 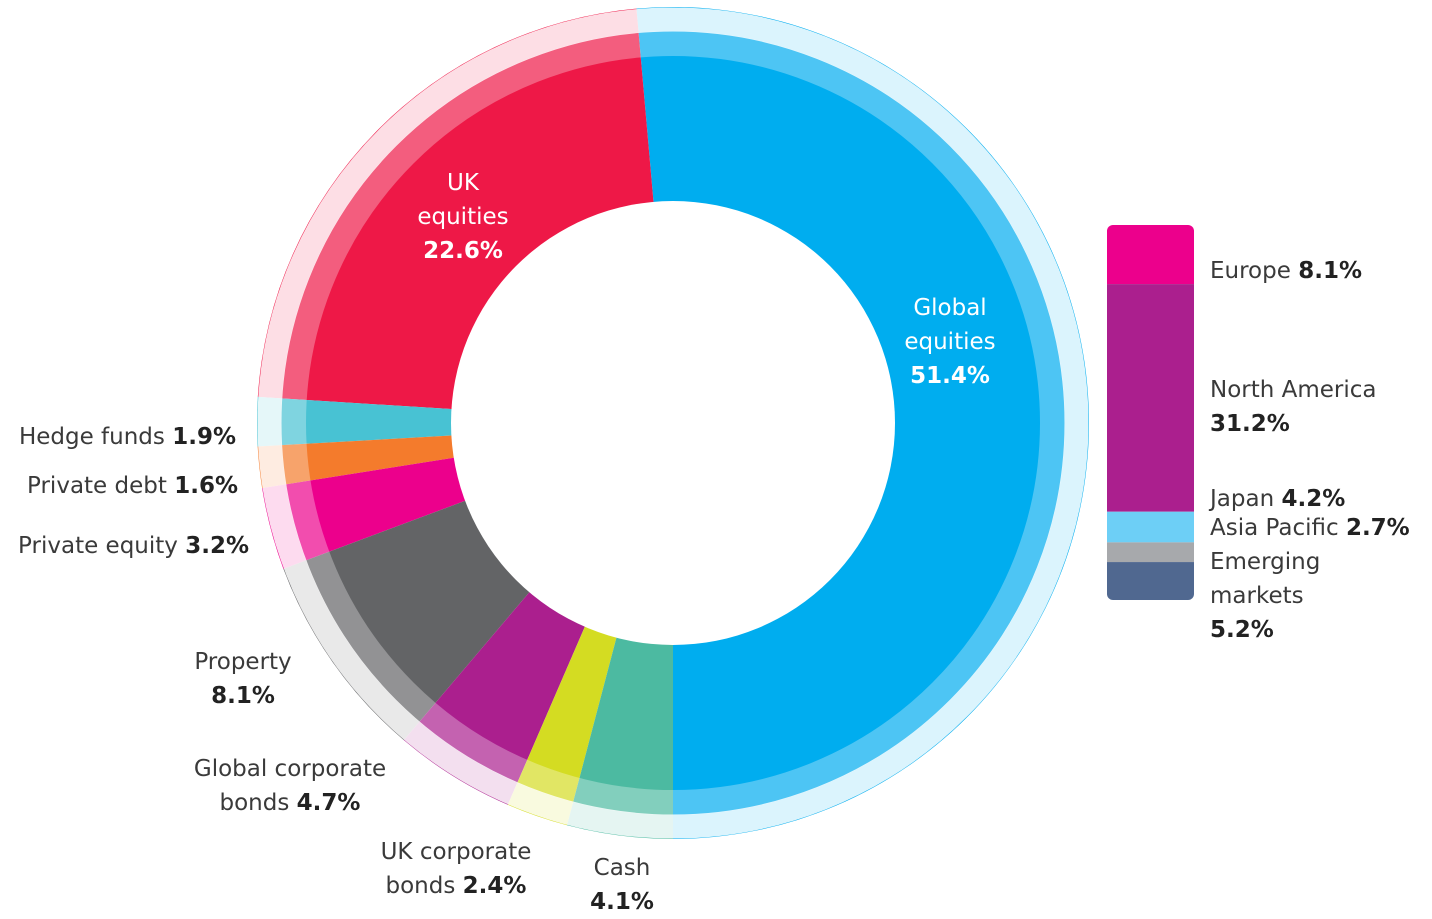 I want to click on label-value: 5.2%, so click(x=1242, y=630).